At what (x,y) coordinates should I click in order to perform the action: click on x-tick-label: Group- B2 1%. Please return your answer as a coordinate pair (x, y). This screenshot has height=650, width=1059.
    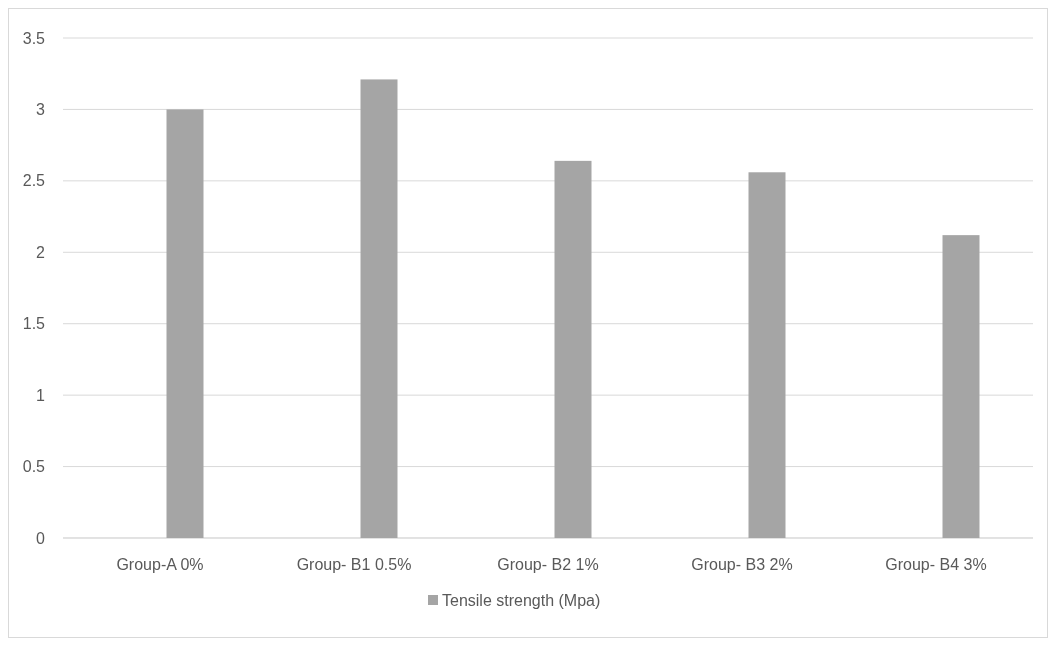
    Looking at the image, I should click on (548, 564).